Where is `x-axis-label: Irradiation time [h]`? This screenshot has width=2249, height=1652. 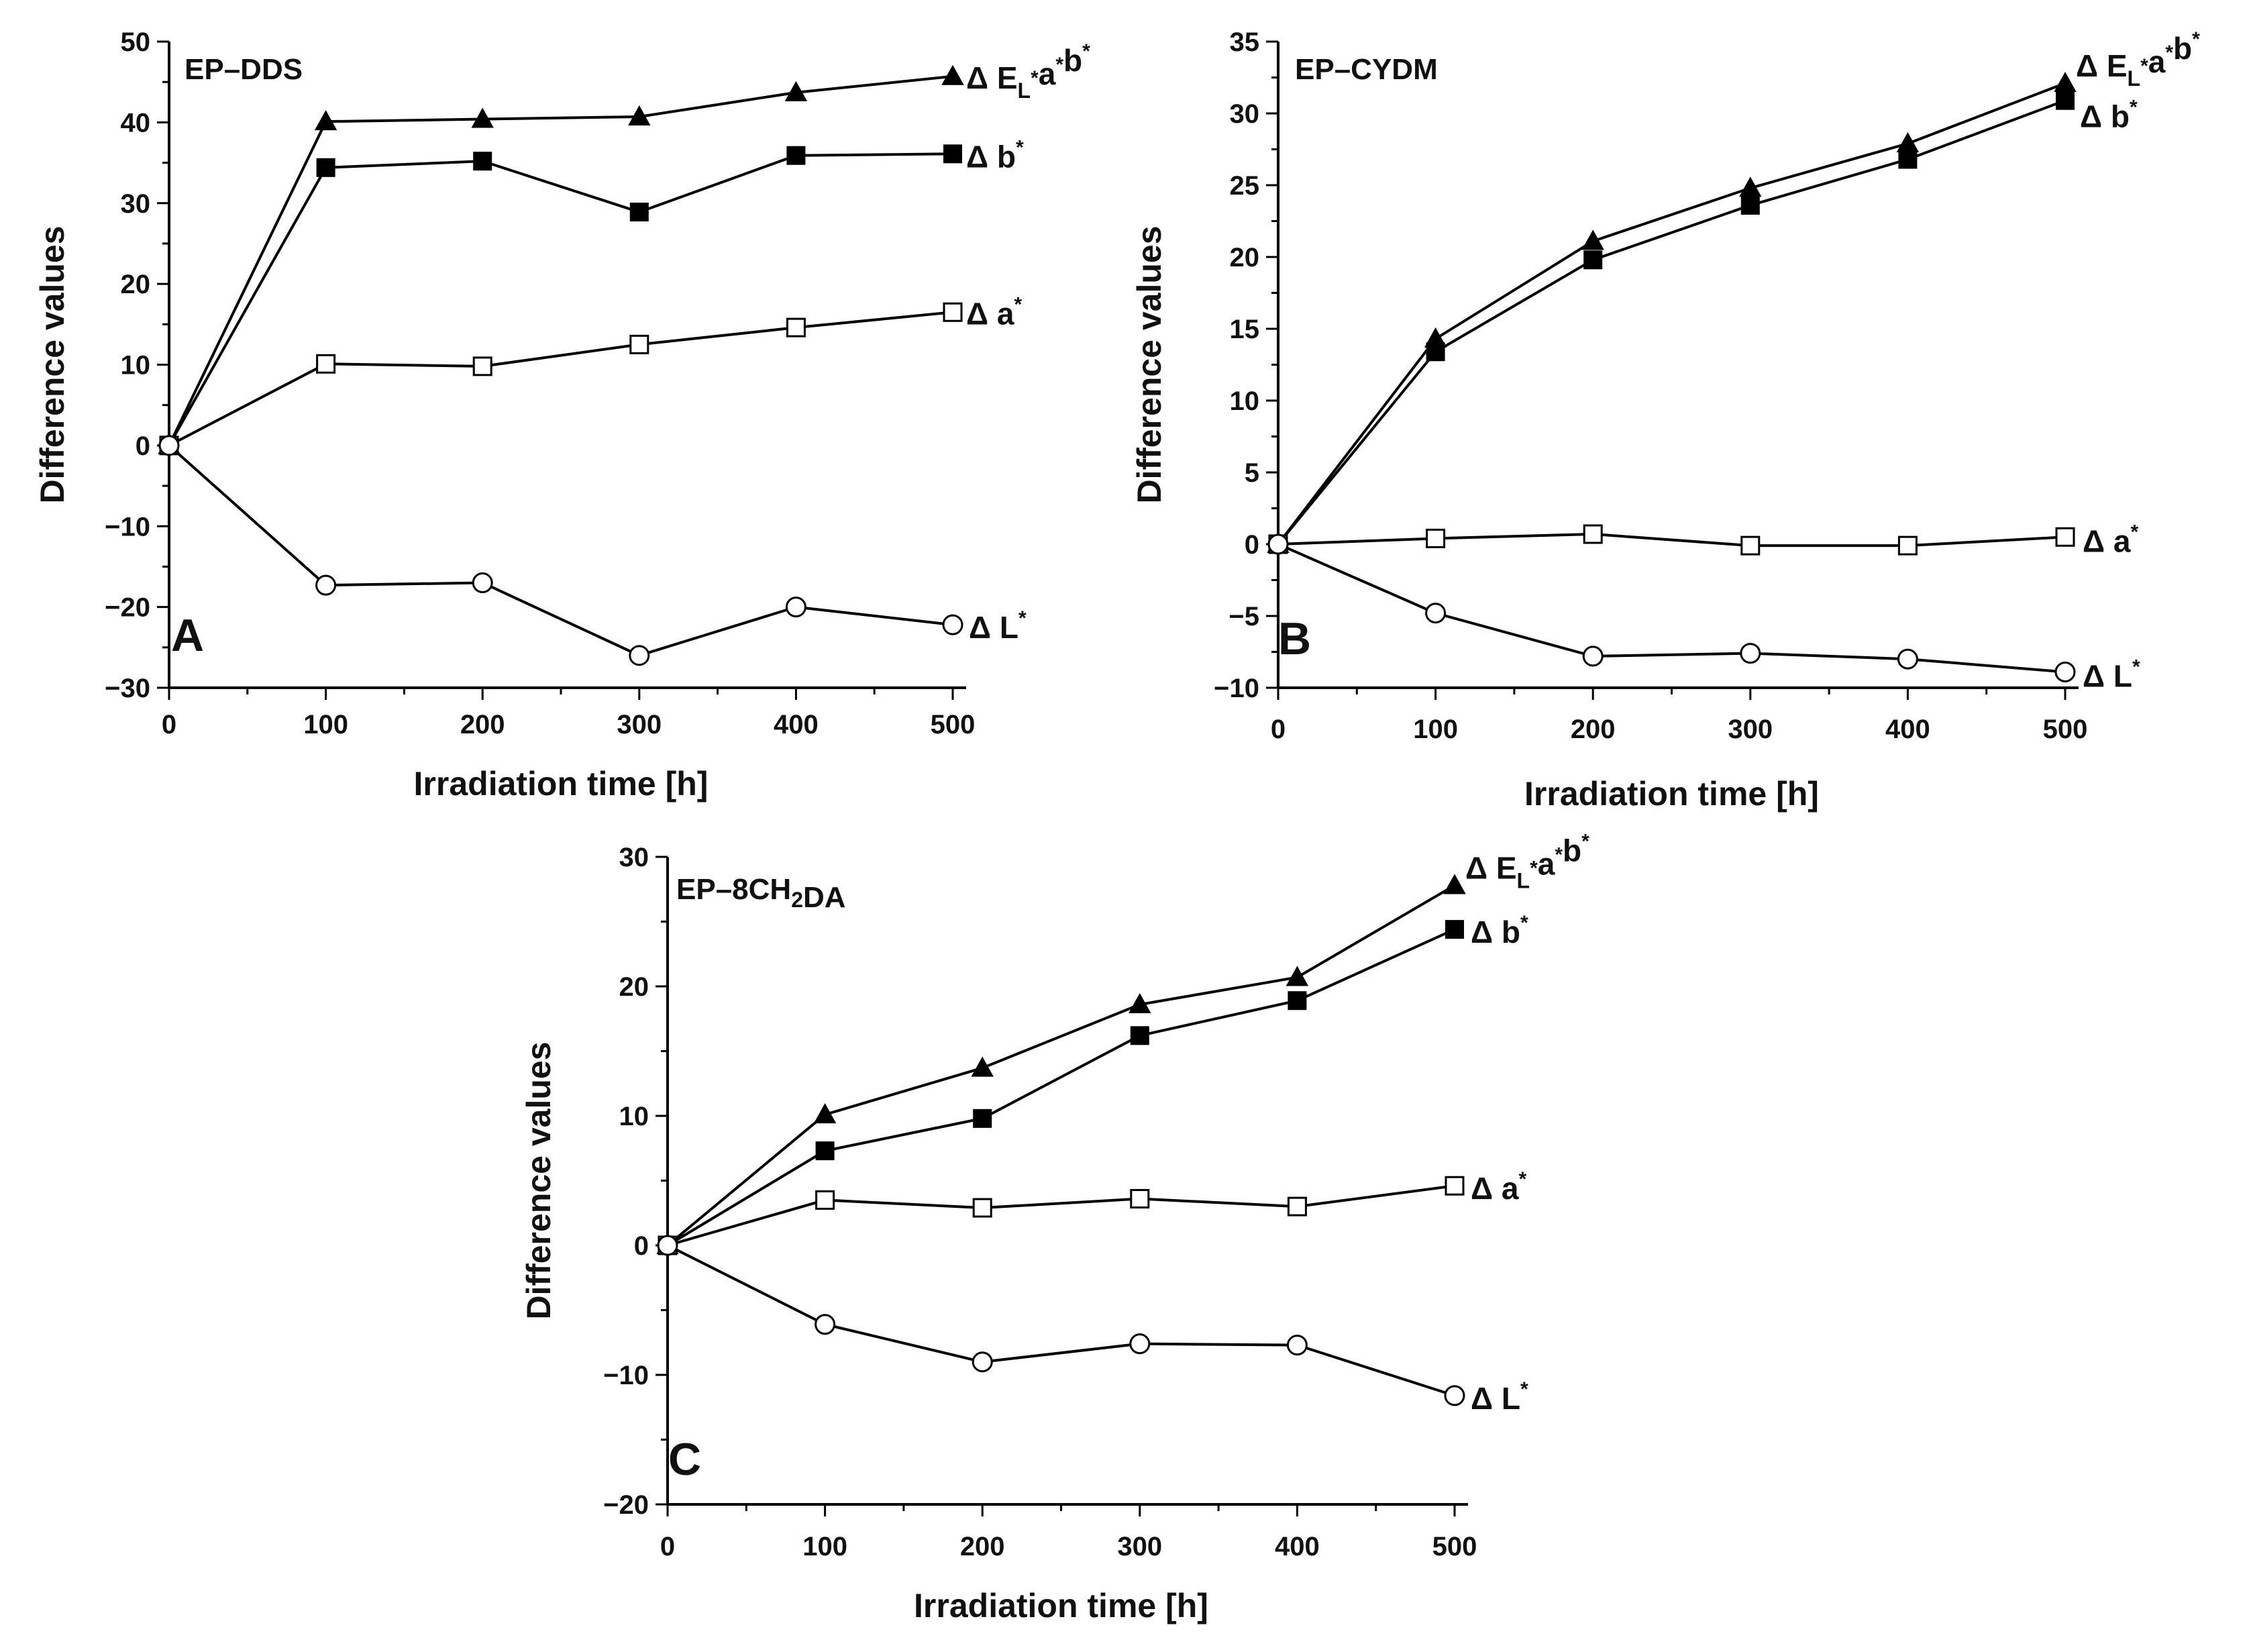 x-axis-label: Irradiation time [h] is located at coordinates (1061, 1605).